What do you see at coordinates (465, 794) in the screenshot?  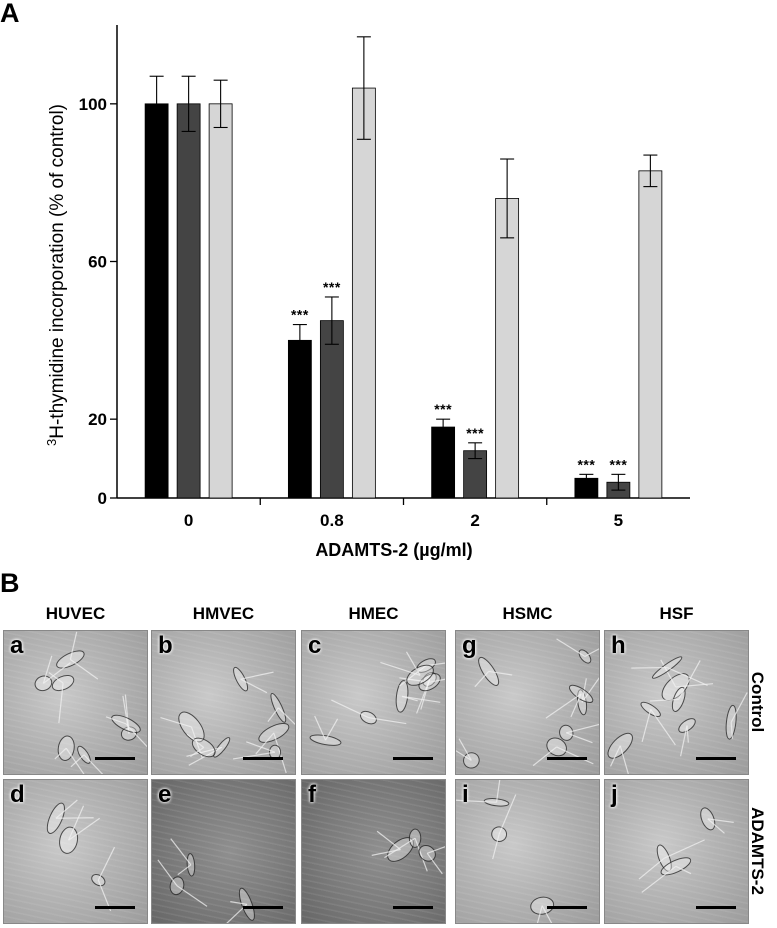 I see `subpanel-letter: i` at bounding box center [465, 794].